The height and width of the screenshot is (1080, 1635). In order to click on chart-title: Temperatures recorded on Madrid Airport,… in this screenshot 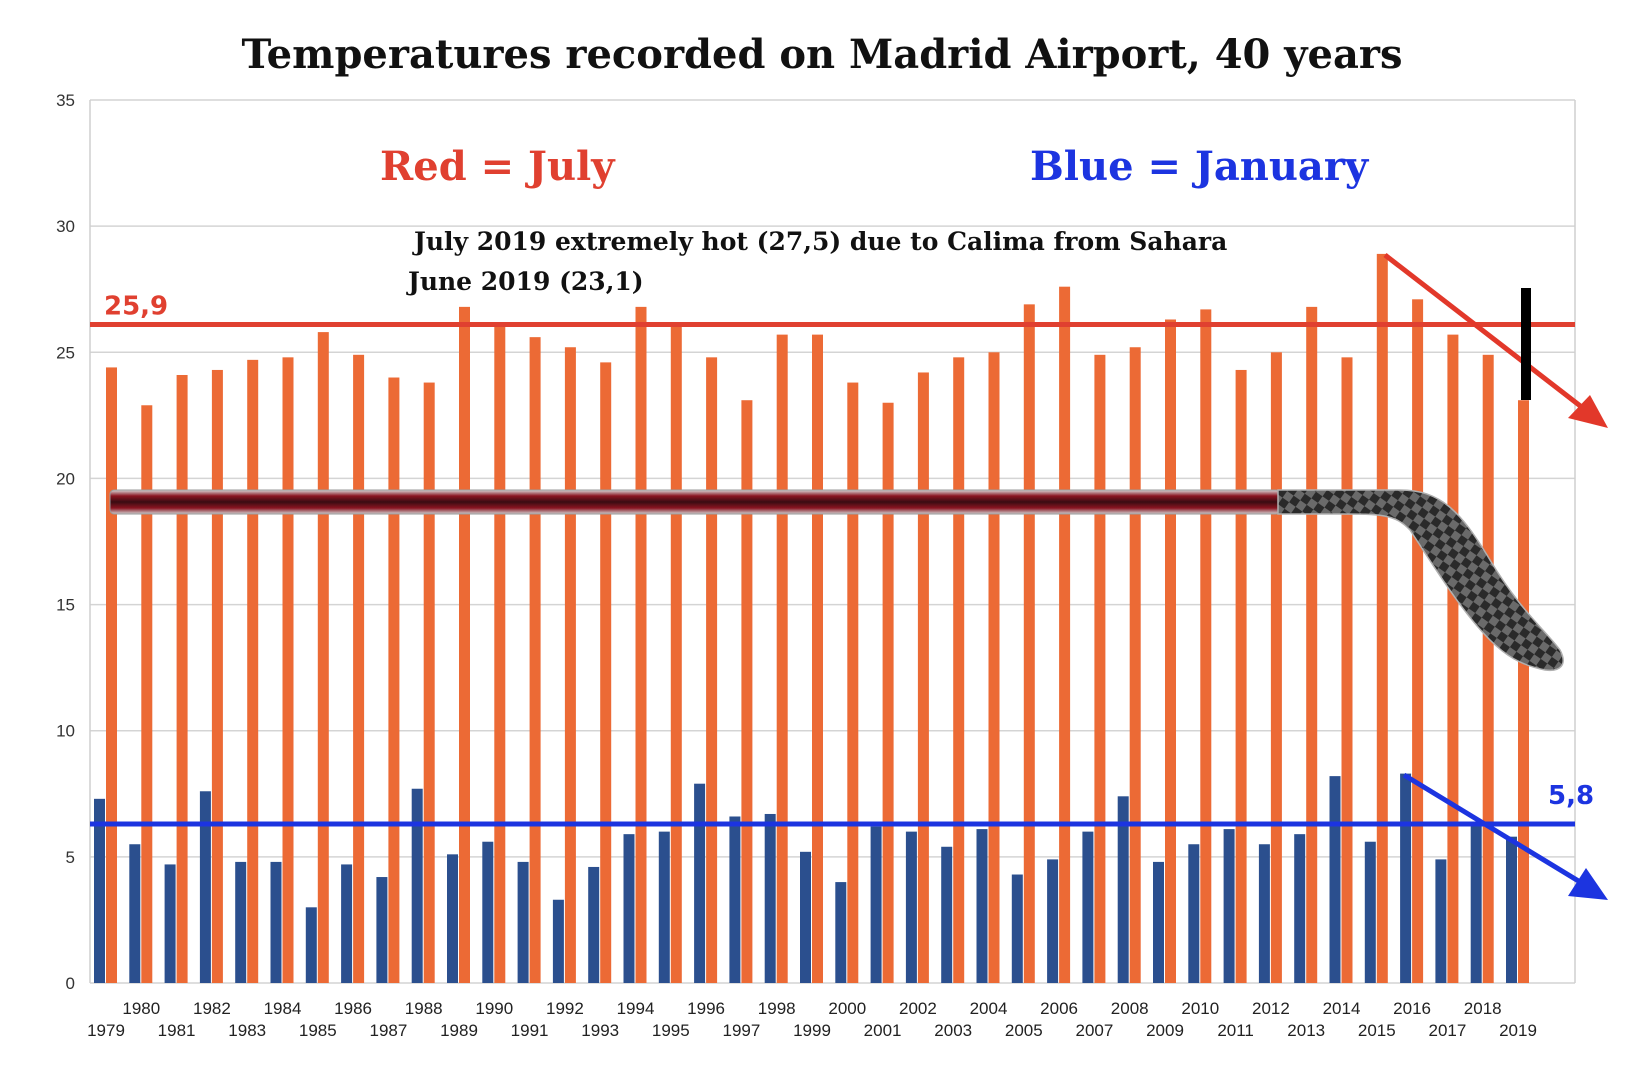, I will do `click(822, 54)`.